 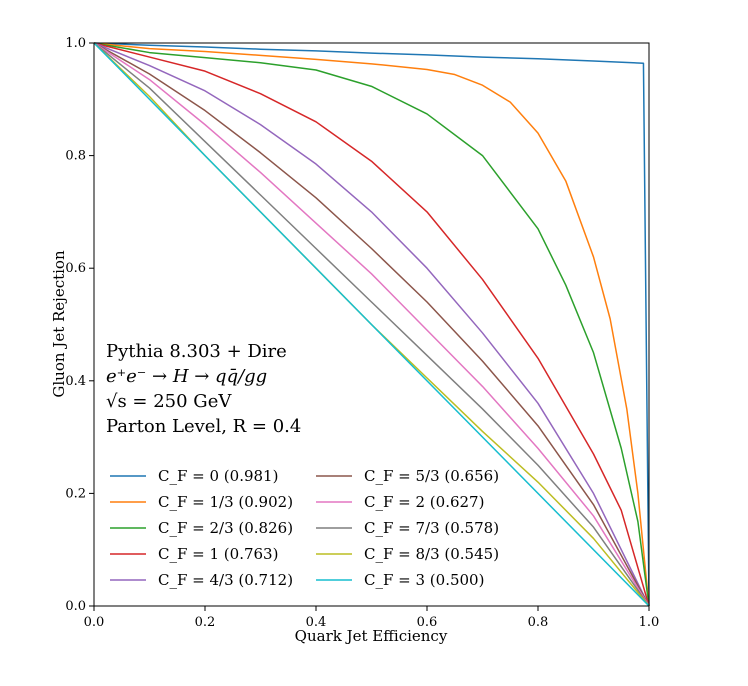 What do you see at coordinates (218, 554) in the screenshot?
I see `legend-label: C_F = 1 (0.763)` at bounding box center [218, 554].